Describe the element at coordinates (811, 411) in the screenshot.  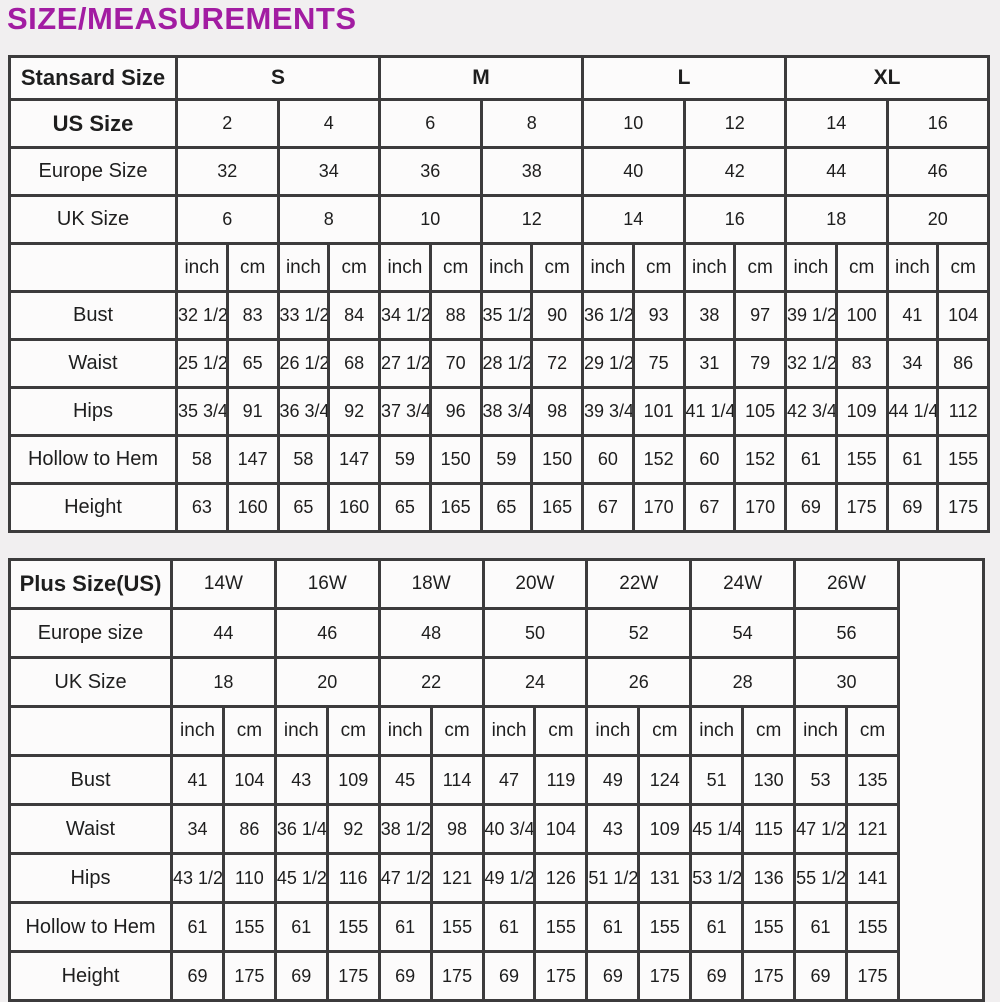
I see `measurement-value: 42 3/4` at that location.